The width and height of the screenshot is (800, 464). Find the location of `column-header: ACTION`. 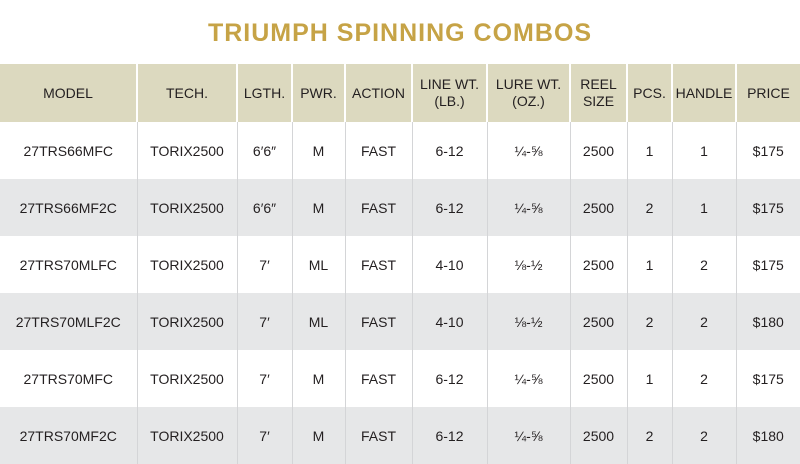

column-header: ACTION is located at coordinates (378, 93).